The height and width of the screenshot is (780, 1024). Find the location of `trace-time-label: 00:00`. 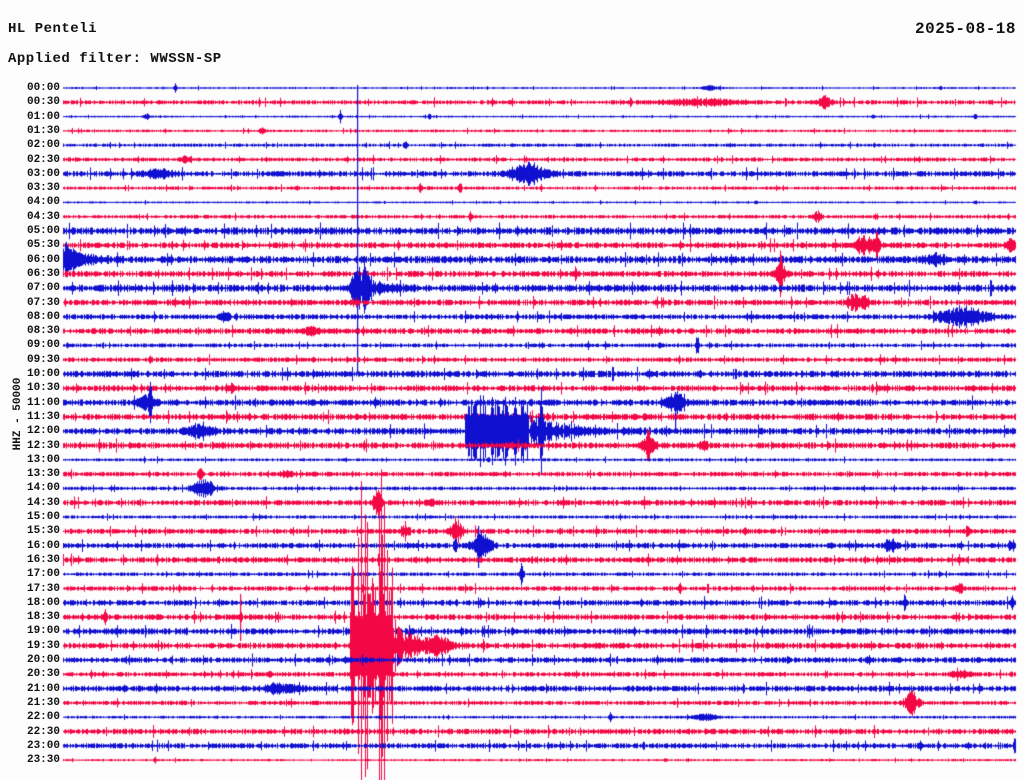

trace-time-label: 00:00 is located at coordinates (43, 88).